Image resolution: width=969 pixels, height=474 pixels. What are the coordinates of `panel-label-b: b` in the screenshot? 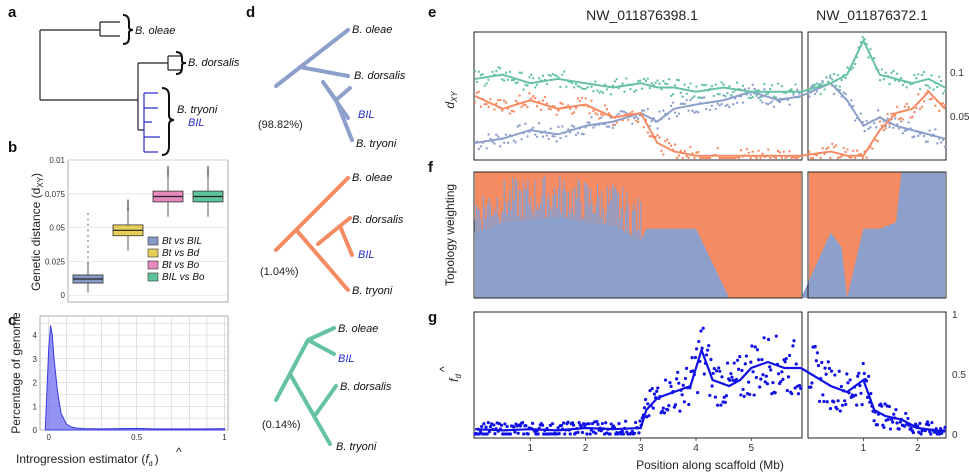 It's located at (12, 147).